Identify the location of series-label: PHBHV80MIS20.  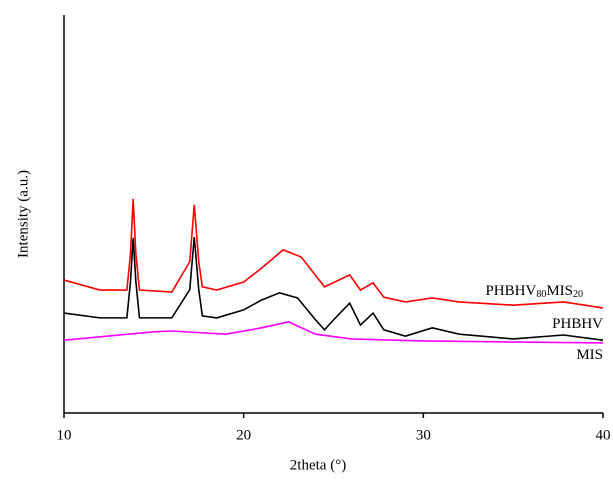
(534, 291).